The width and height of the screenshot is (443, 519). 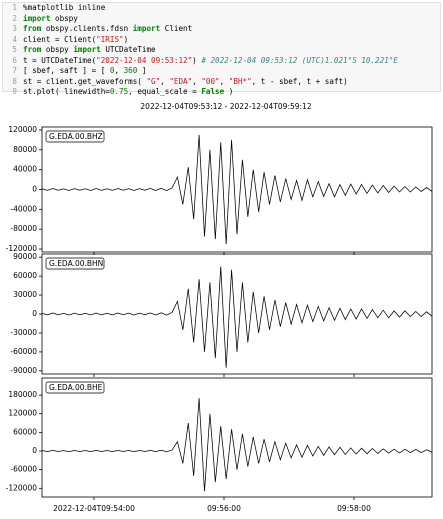 I want to click on code-token: "EDA", so click(x=181, y=81).